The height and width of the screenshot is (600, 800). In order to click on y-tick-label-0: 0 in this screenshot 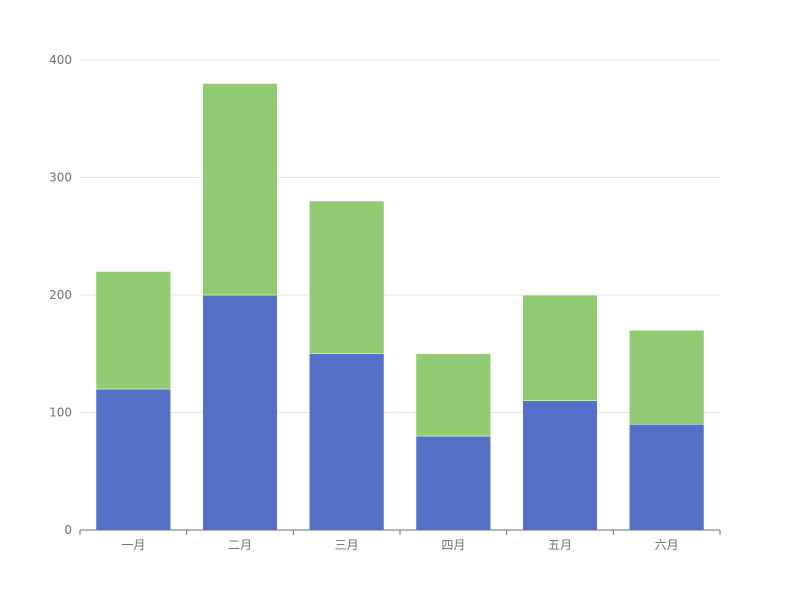, I will do `click(68, 530)`.